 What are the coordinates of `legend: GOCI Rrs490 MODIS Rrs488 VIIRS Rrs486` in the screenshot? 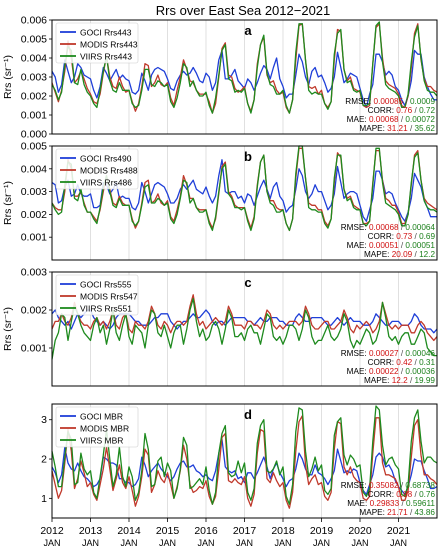 It's located at (97, 169).